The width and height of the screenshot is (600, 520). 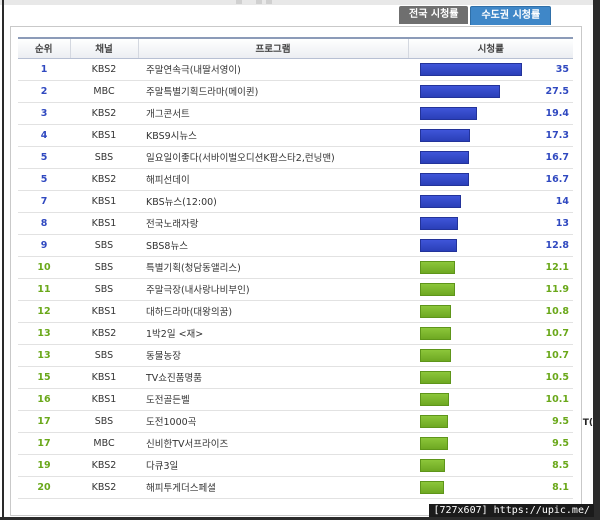 I want to click on program-cell: 해피선데이, so click(x=273, y=179).